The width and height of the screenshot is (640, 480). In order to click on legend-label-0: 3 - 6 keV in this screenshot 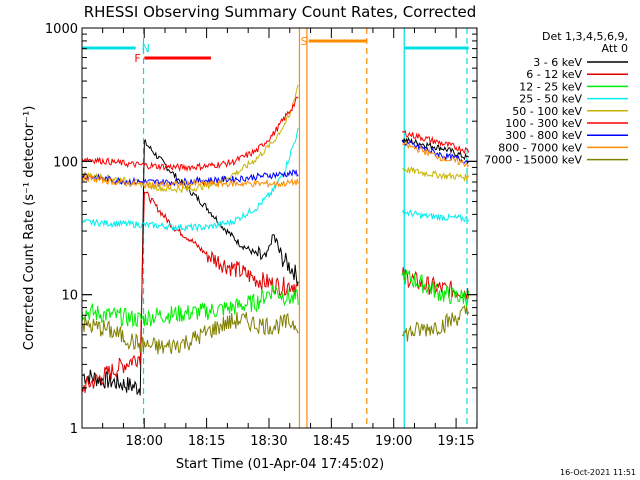, I will do `click(557, 62)`.